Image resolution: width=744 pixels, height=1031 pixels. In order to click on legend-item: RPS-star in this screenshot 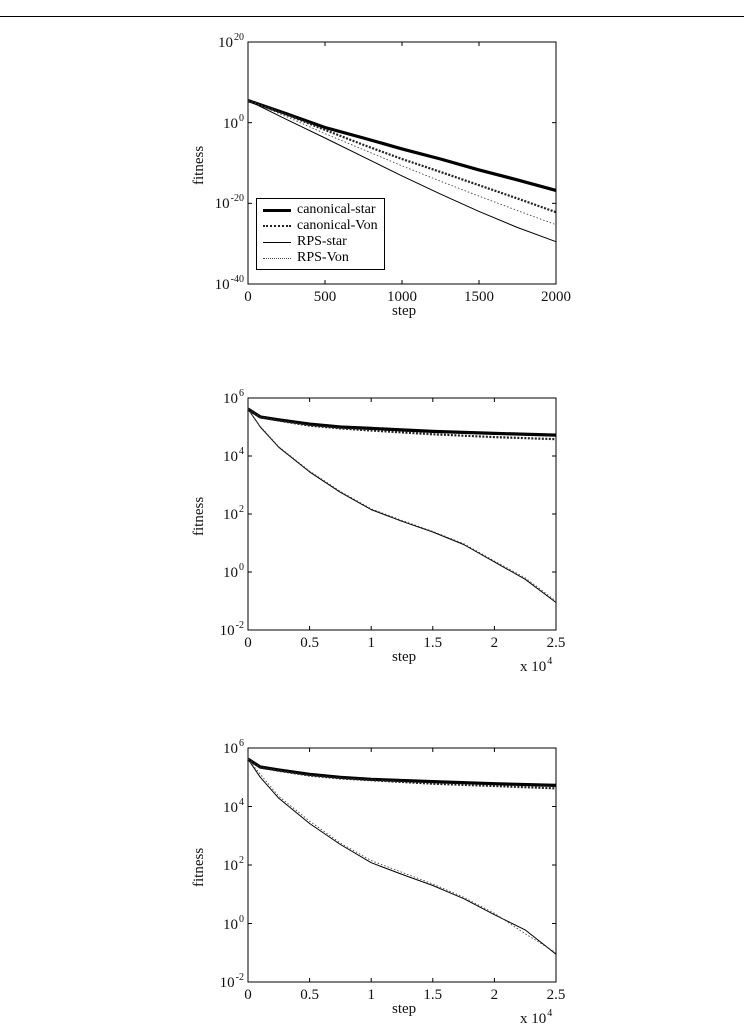, I will do `click(320, 242)`.